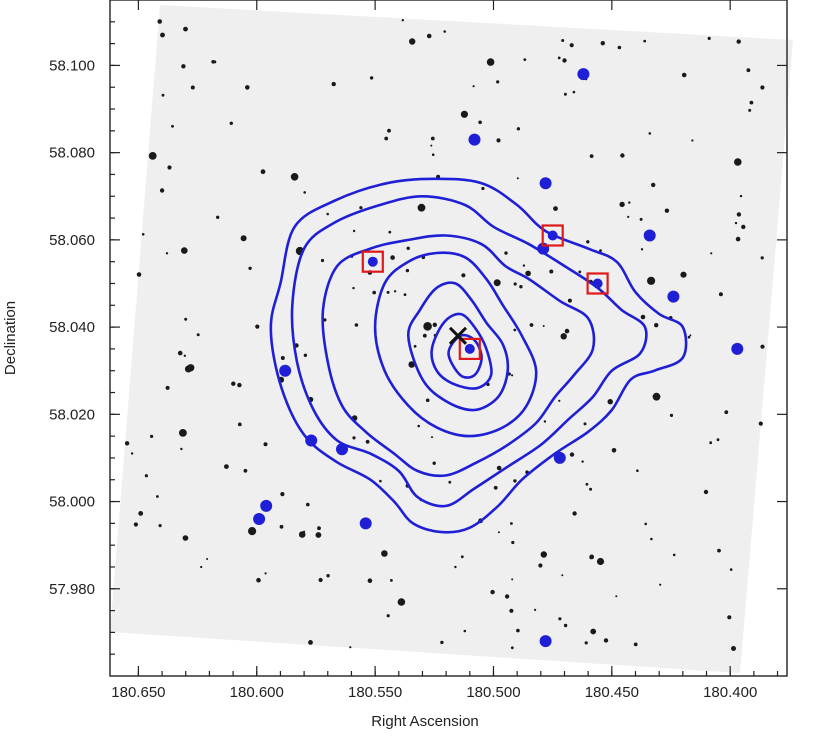 Image resolution: width=830 pixels, height=736 pixels. I want to click on y-tick-label: 57.980, so click(72, 589).